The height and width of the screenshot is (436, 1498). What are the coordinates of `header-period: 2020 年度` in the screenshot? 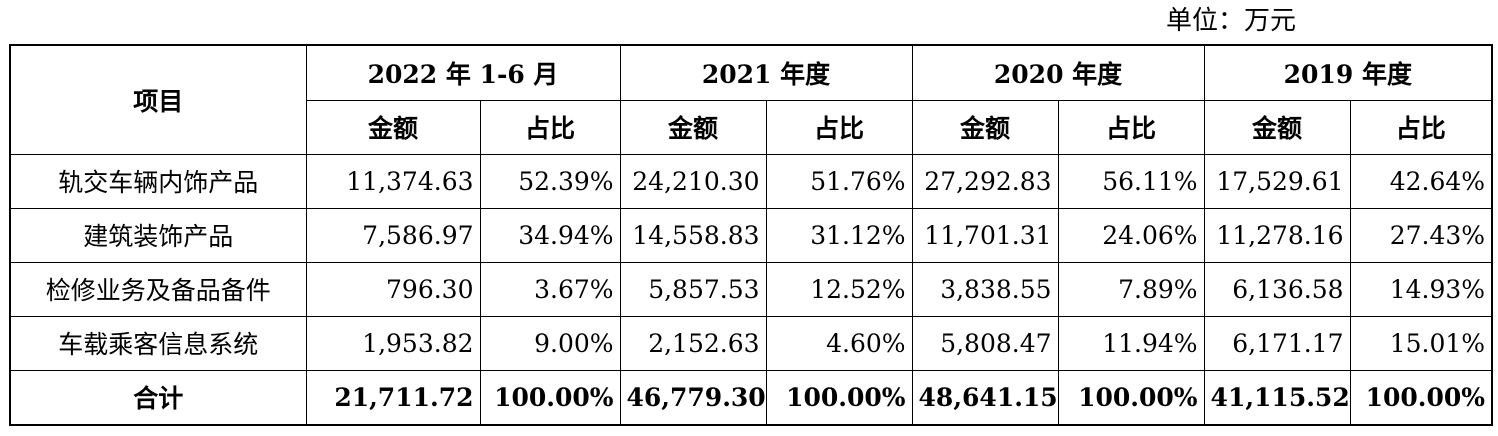 It's located at (1058, 72).